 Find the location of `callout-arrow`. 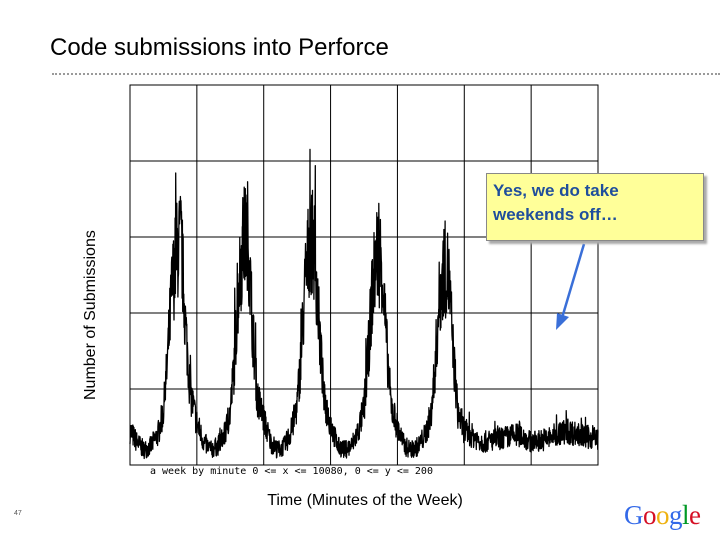

callout-arrow is located at coordinates (571, 286).